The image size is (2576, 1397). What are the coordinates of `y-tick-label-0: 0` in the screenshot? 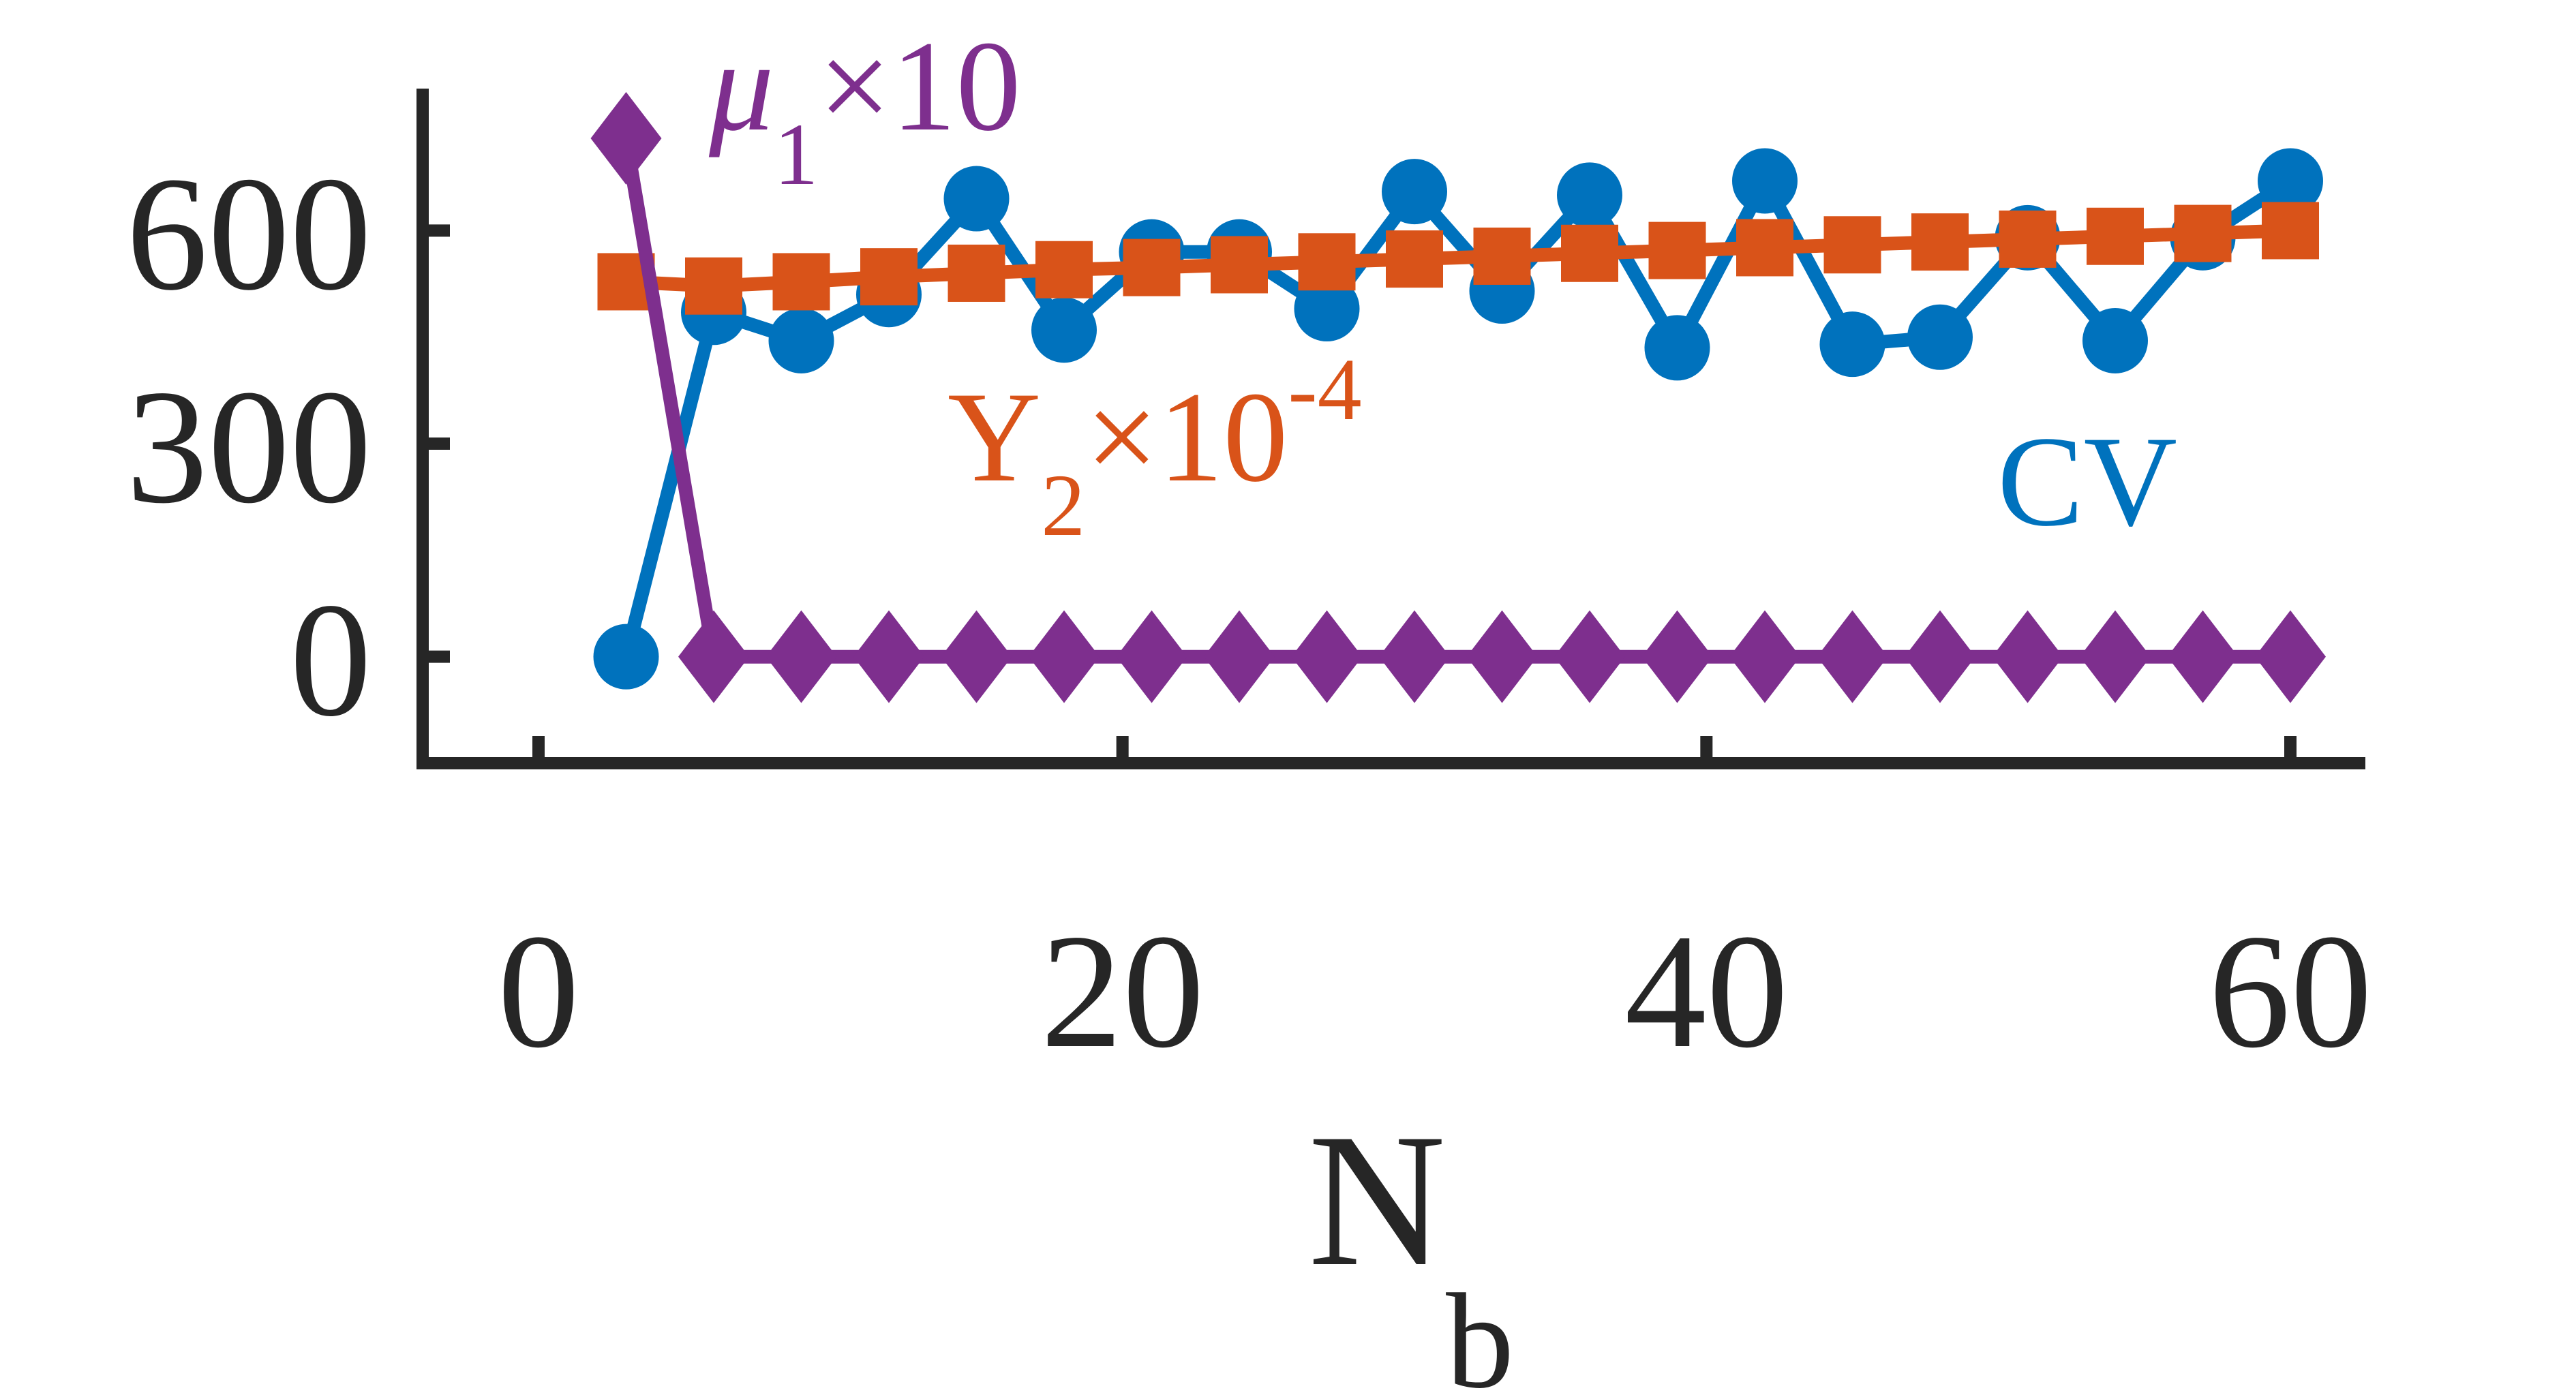 It's located at (331, 660).